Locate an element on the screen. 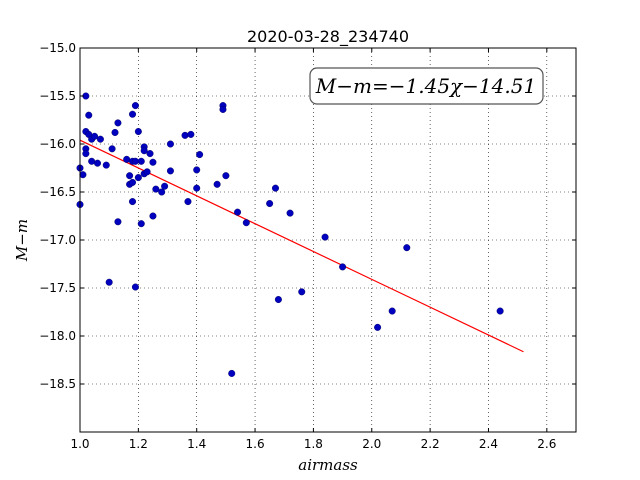  x-tick-label: 1.8 is located at coordinates (313, 444).